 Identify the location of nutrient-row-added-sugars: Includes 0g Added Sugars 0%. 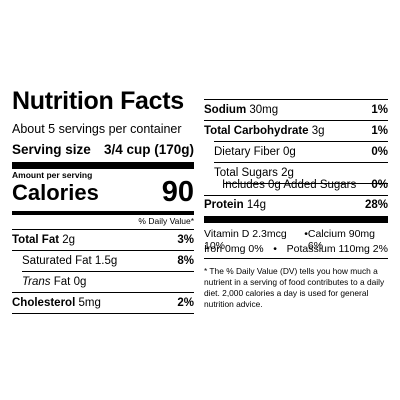
(305, 185).